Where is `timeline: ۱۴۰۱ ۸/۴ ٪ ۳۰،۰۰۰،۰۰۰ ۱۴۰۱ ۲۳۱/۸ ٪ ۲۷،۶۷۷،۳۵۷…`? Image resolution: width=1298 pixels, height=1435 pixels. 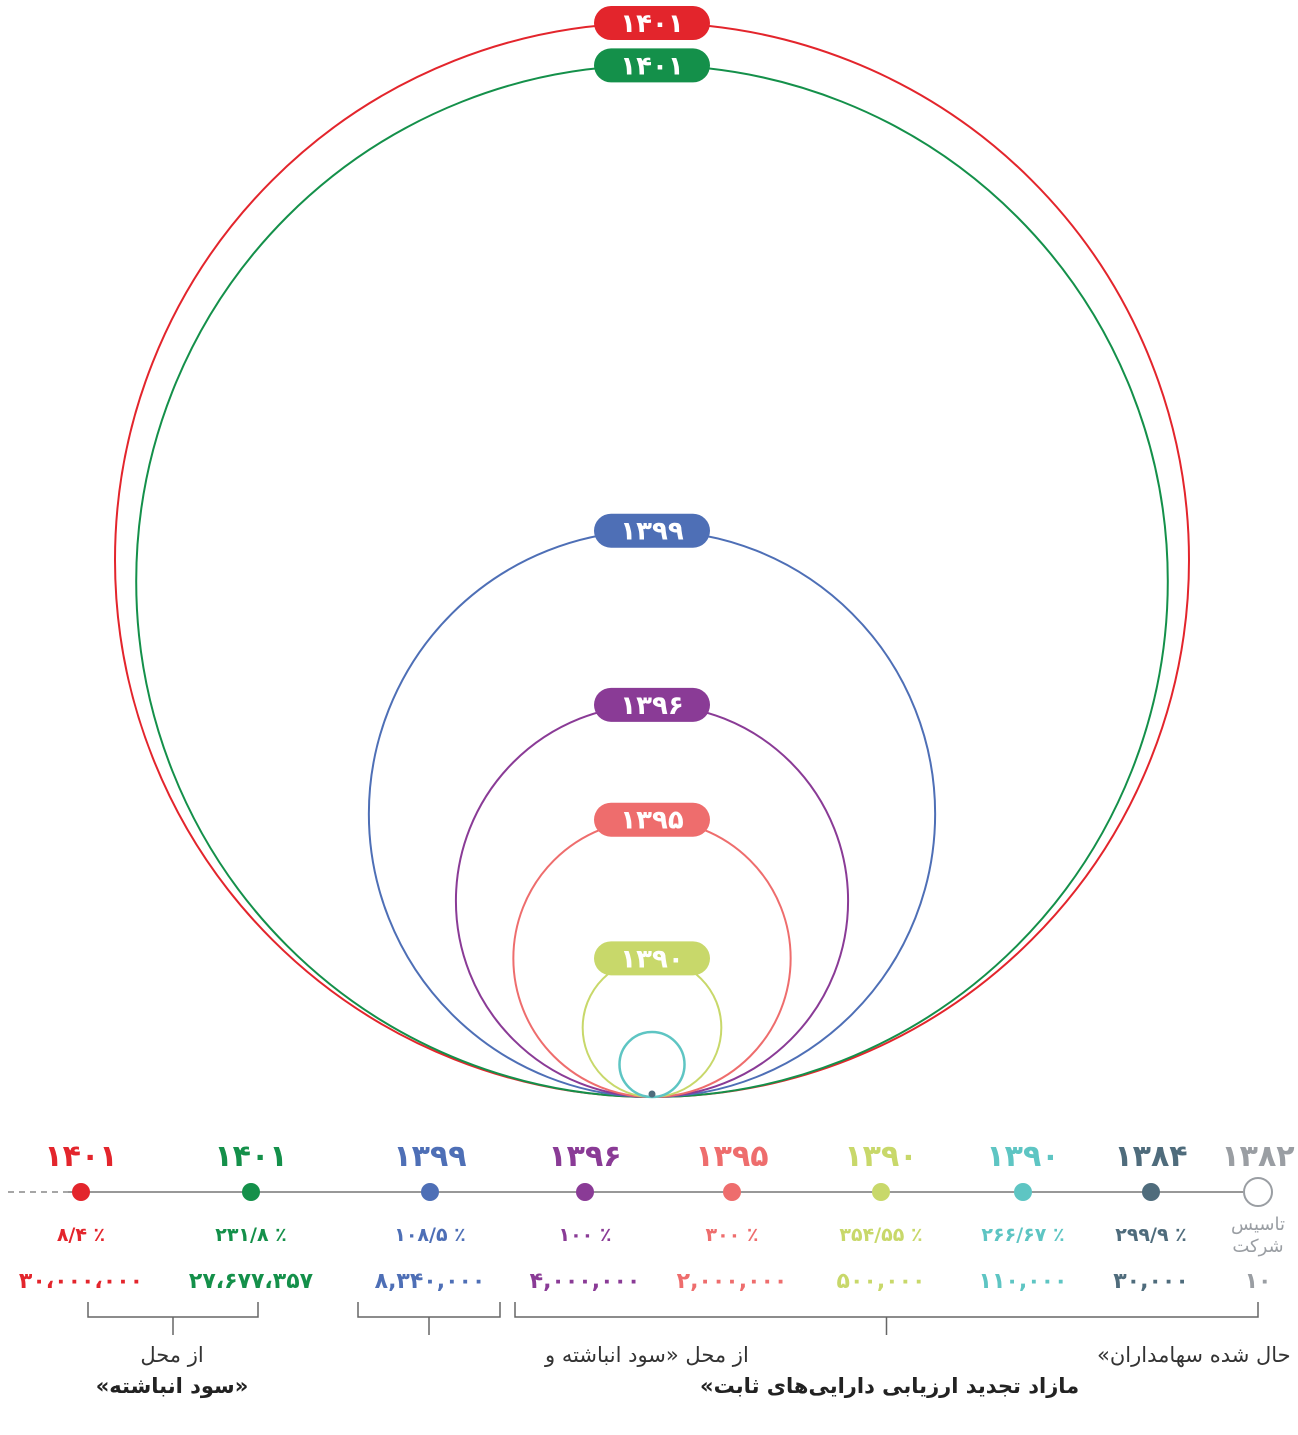 timeline: ۱۴۰۱ ۸/۴ ٪ ۳۰،۰۰۰،۰۰۰ ۱۴۰۱ ۲۳۱/۸ ٪ ۲۷،۶۷۷،۳۵۷… is located at coordinates (651, 1216).